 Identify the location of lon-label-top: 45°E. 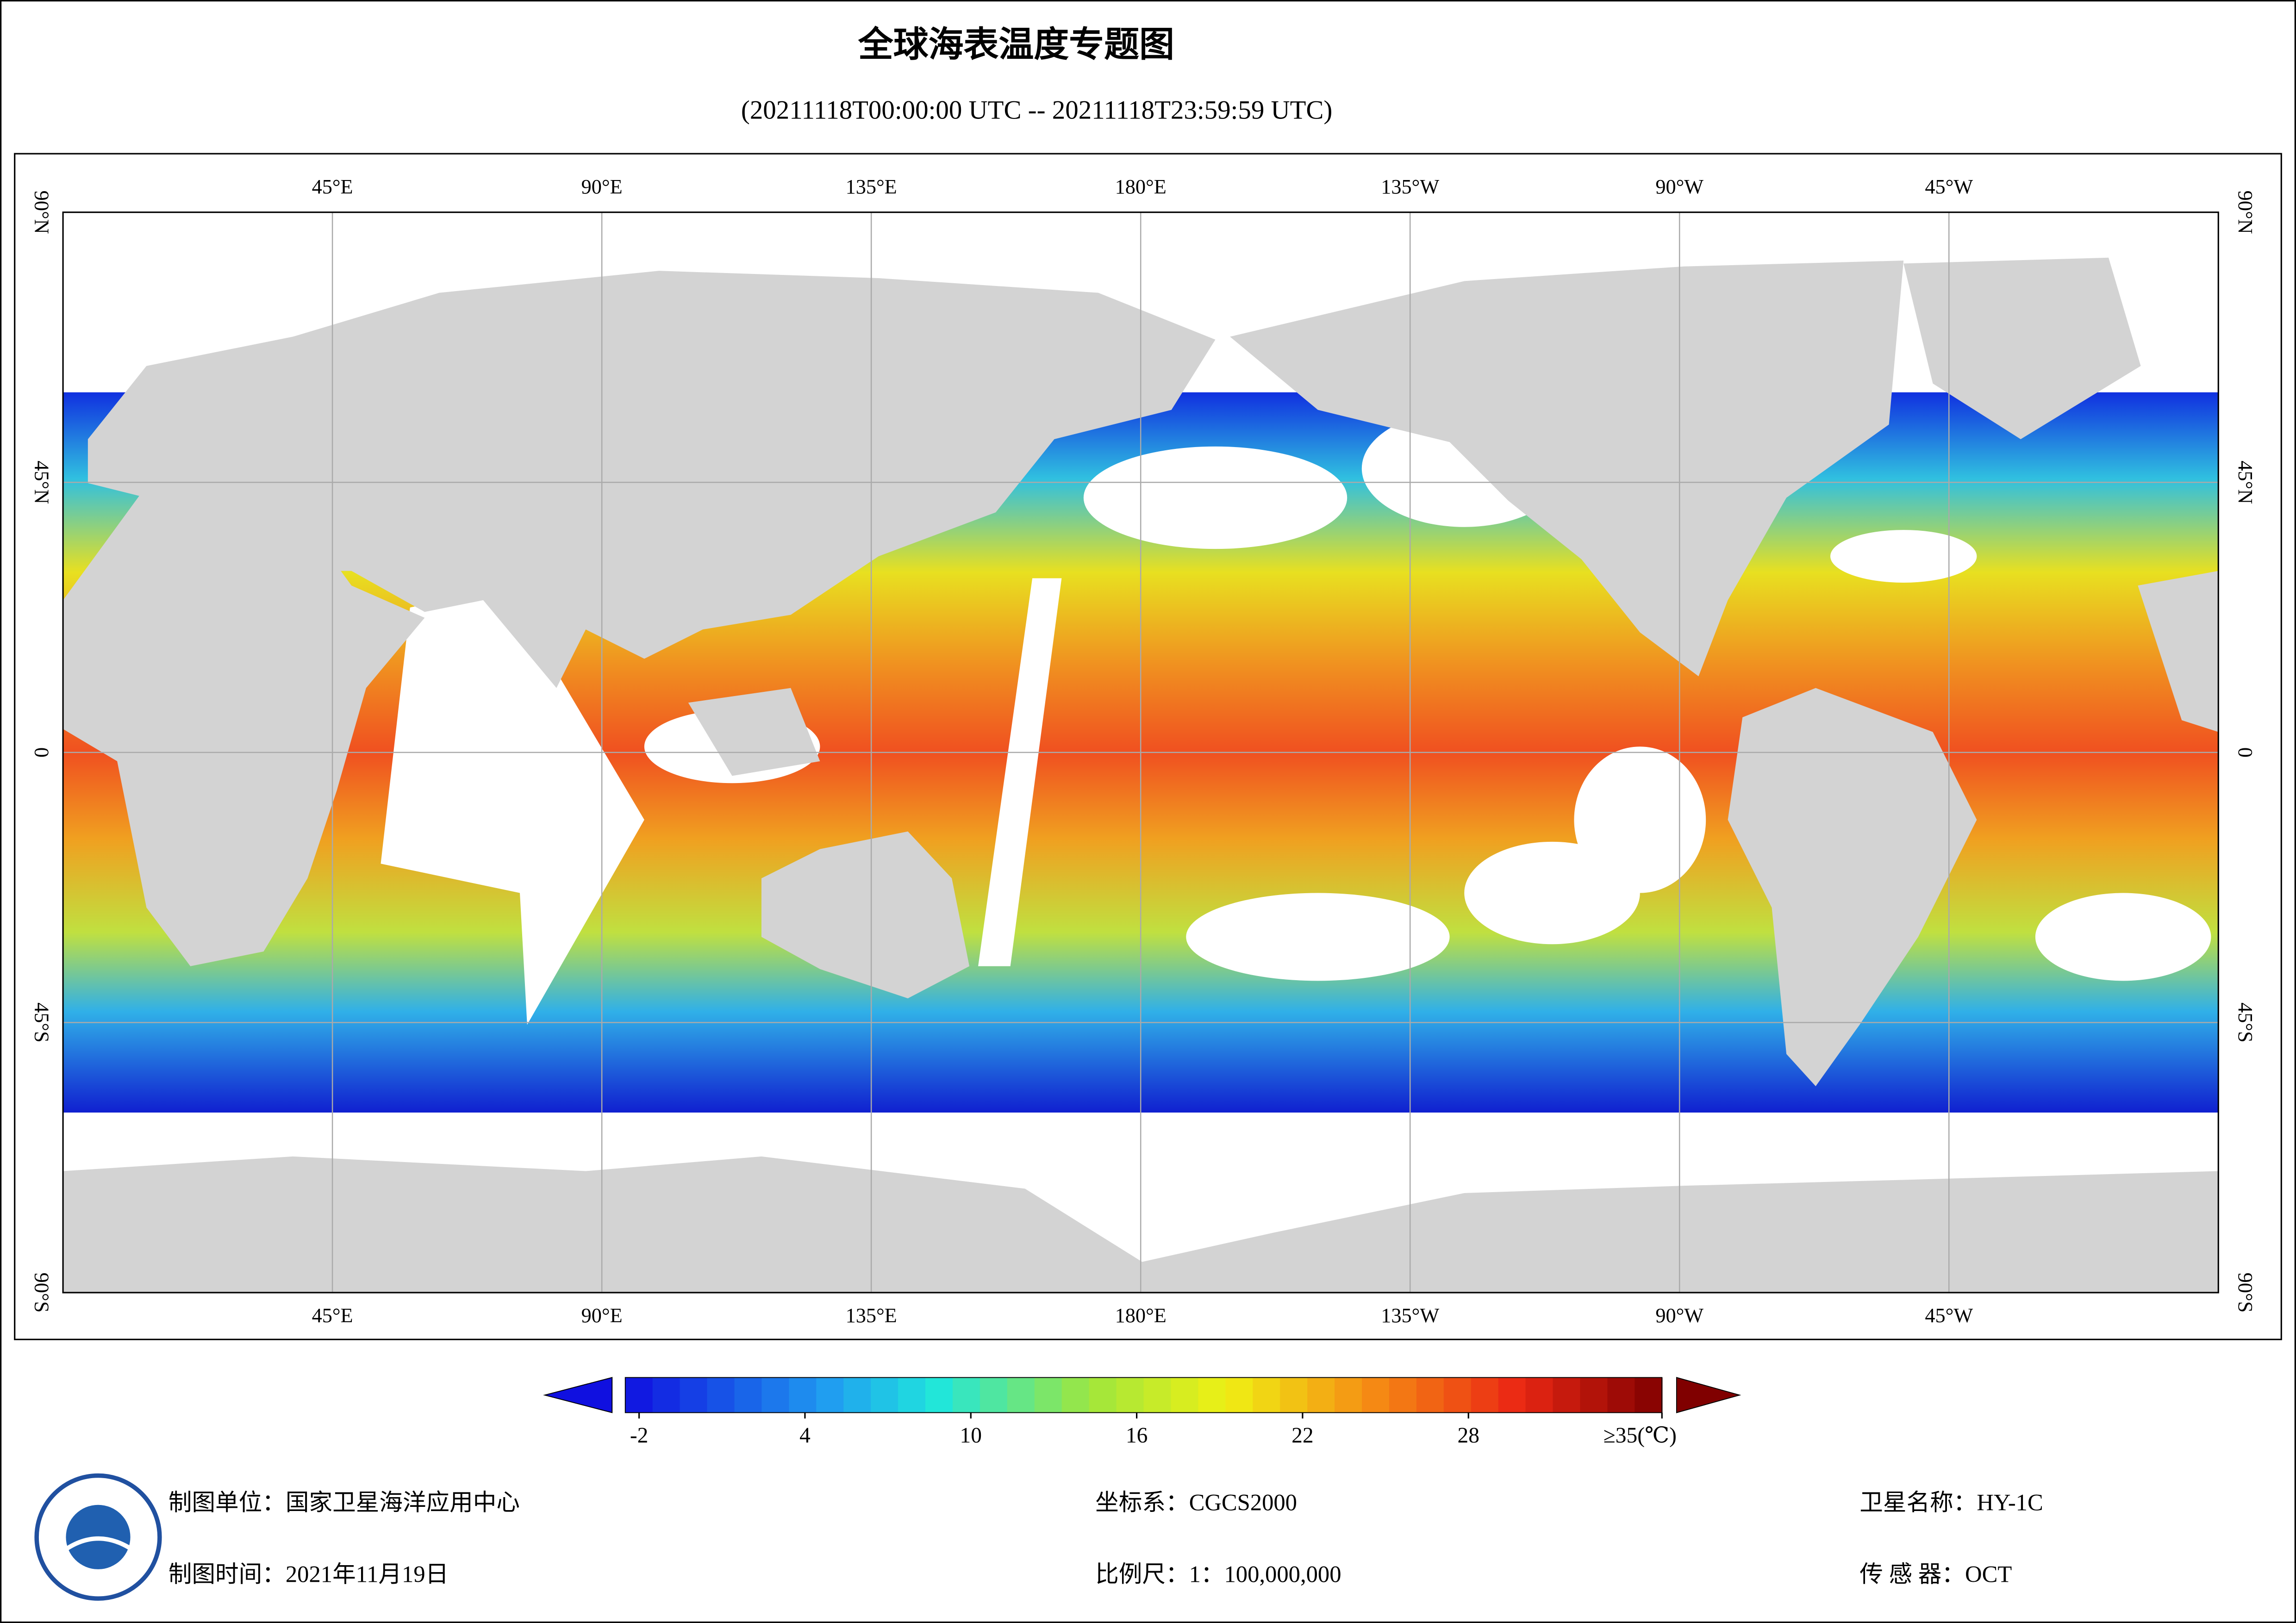
(332, 186).